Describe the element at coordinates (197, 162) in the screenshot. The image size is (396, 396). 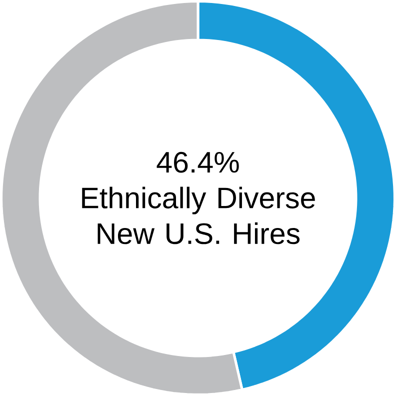
I see `data-label: 46.4%` at that location.